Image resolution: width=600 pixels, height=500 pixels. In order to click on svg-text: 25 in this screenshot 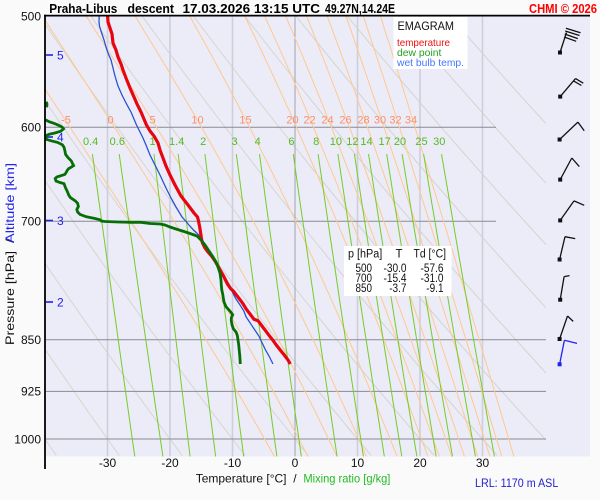, I will do `click(421, 142)`.